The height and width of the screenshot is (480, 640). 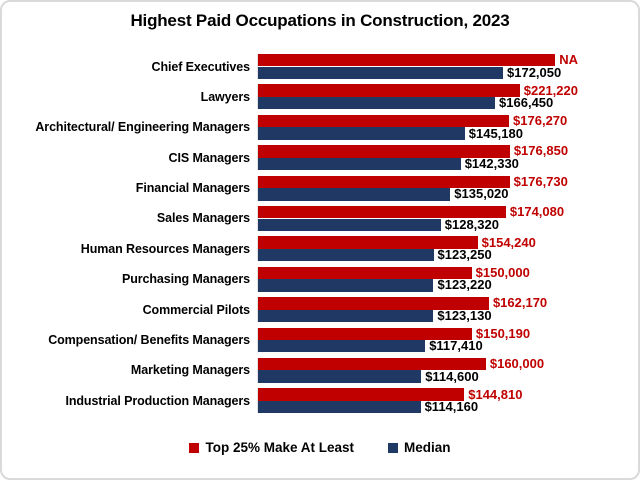 I want to click on bar-line: $142,330, so click(x=418, y=163).